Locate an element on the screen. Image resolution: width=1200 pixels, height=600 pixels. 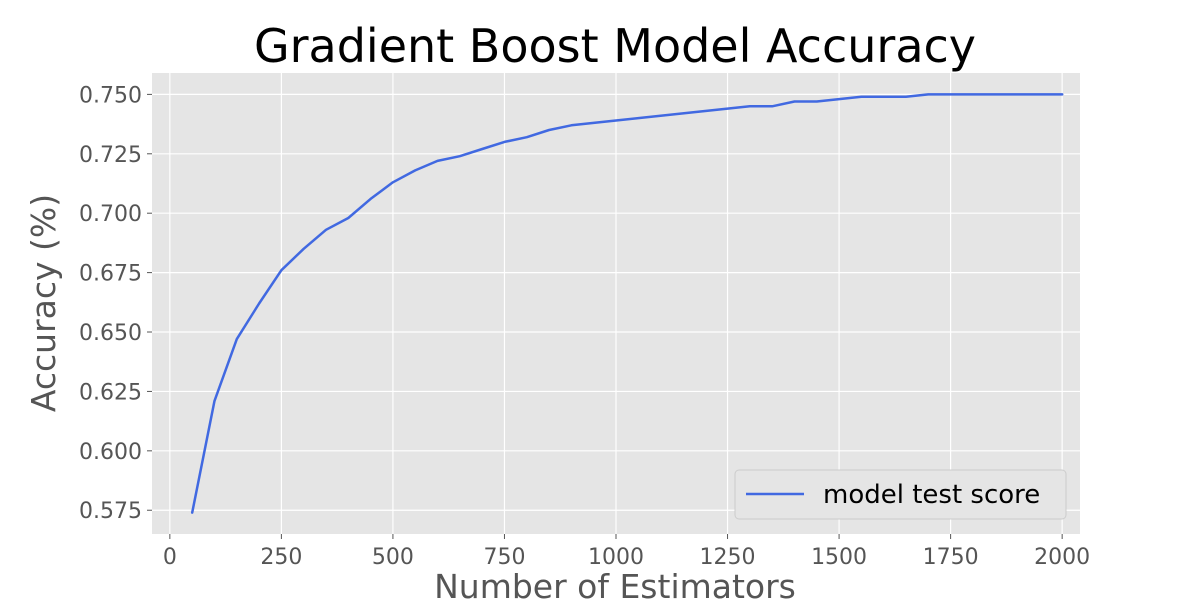
x-tick-label: 1750 is located at coordinates (951, 557).